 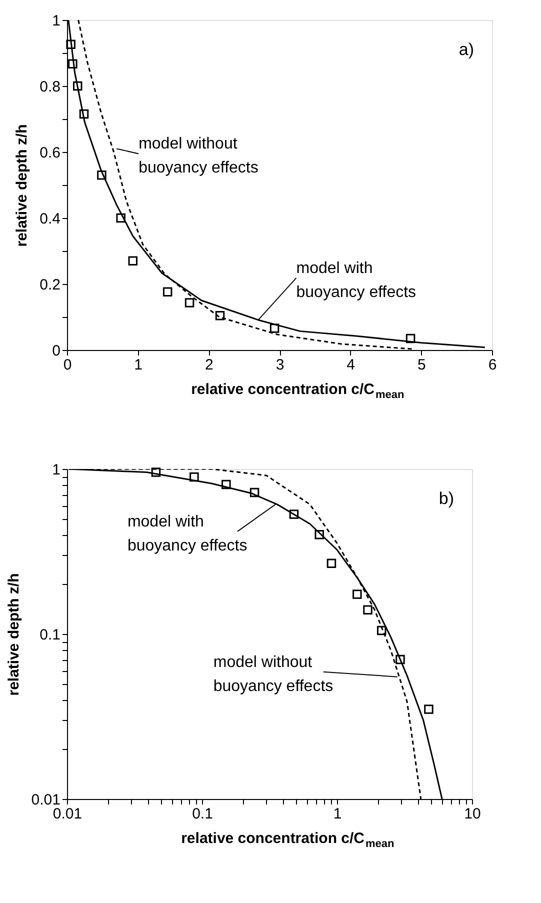 I want to click on y-tick-label: 0.8, so click(x=50, y=87).